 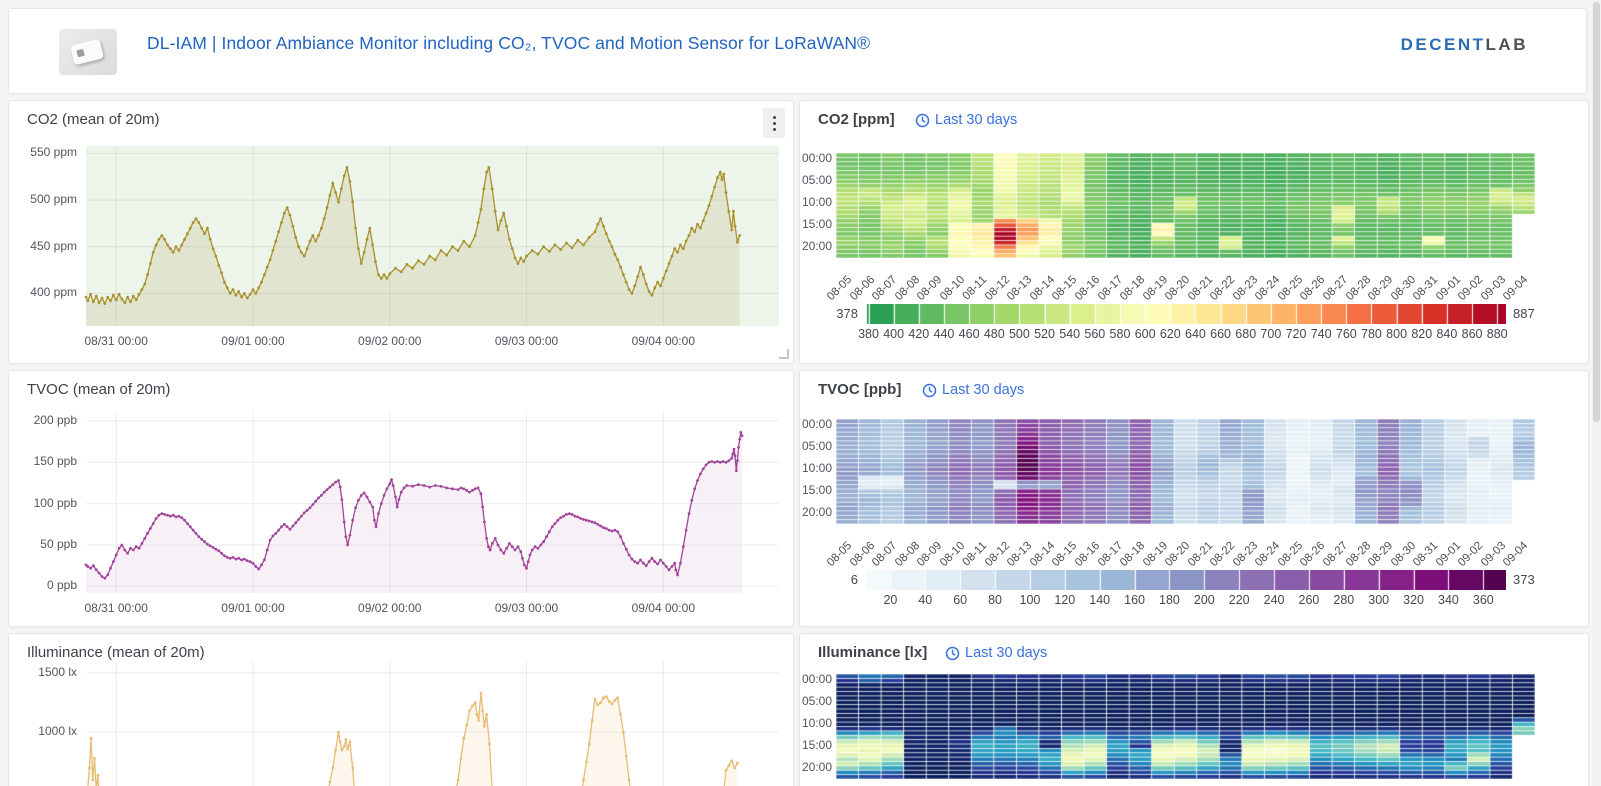 What do you see at coordinates (401, 710) in the screenshot?
I see `line-plot` at bounding box center [401, 710].